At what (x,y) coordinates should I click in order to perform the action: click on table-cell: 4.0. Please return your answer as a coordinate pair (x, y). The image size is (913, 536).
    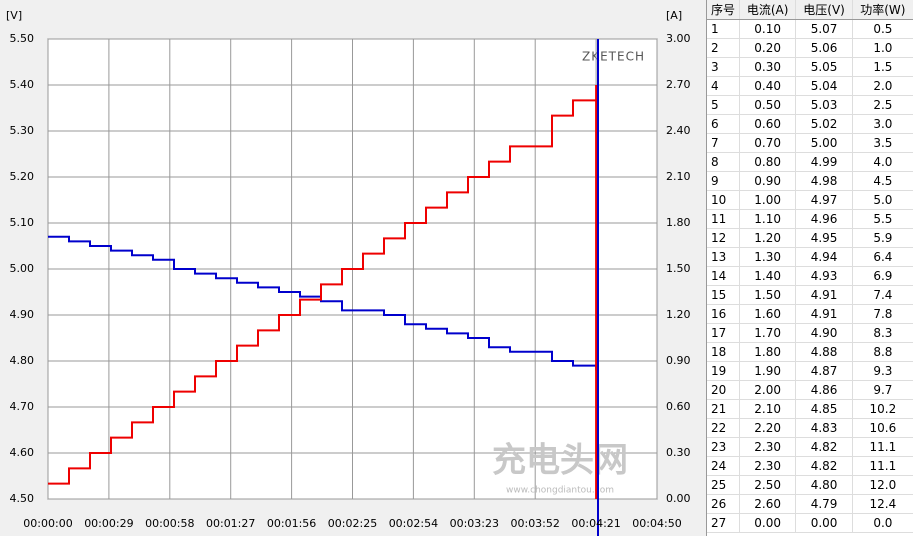
    Looking at the image, I should click on (882, 162).